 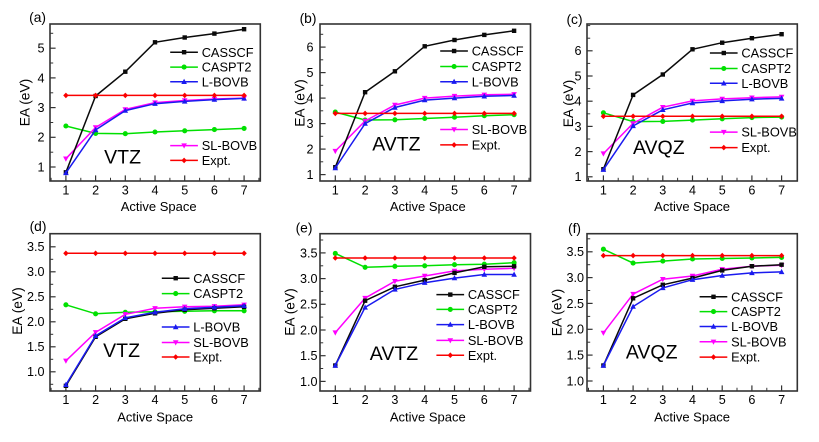 I want to click on svg-text: (f), so click(x=574, y=228).